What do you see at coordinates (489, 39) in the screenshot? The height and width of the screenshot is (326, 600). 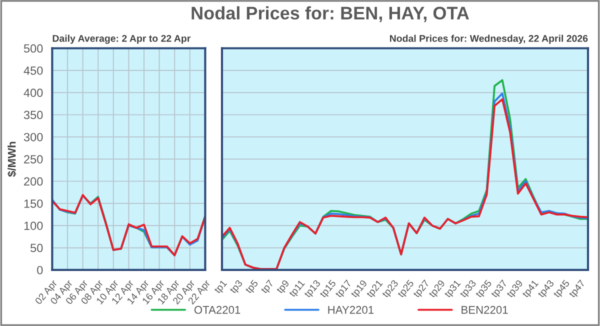 I see `chart-subtitle: Nodal Prices for: Wednesday, 22 April 2026` at bounding box center [489, 39].